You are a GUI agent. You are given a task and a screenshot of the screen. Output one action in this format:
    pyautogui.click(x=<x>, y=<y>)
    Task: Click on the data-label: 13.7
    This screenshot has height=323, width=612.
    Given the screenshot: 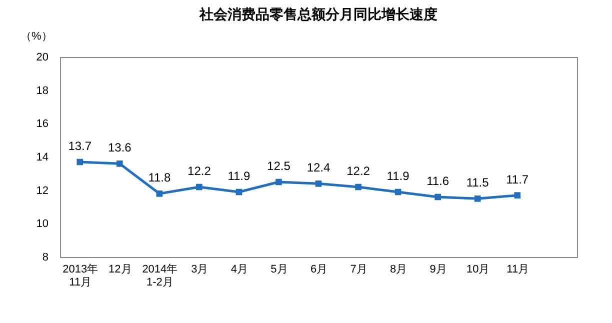 What is the action you would take?
    pyautogui.click(x=80, y=146)
    